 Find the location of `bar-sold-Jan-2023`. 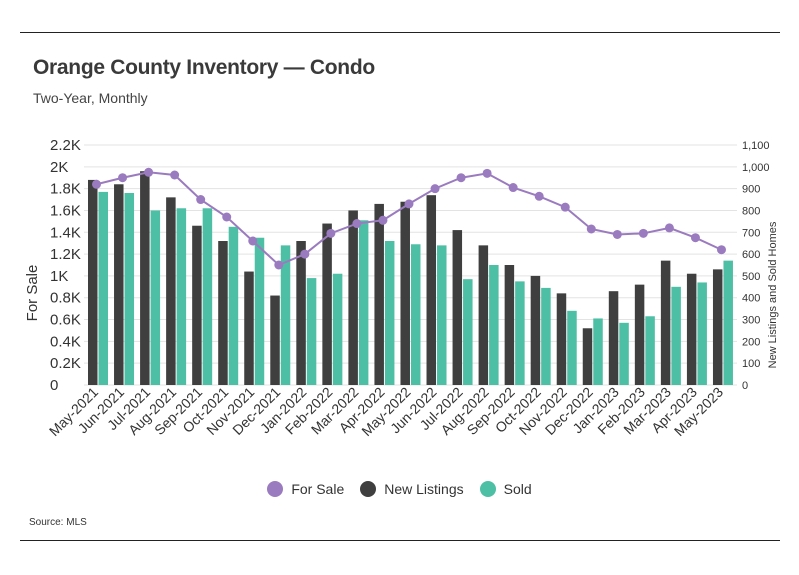

bar-sold-Jan-2023 is located at coordinates (624, 353).